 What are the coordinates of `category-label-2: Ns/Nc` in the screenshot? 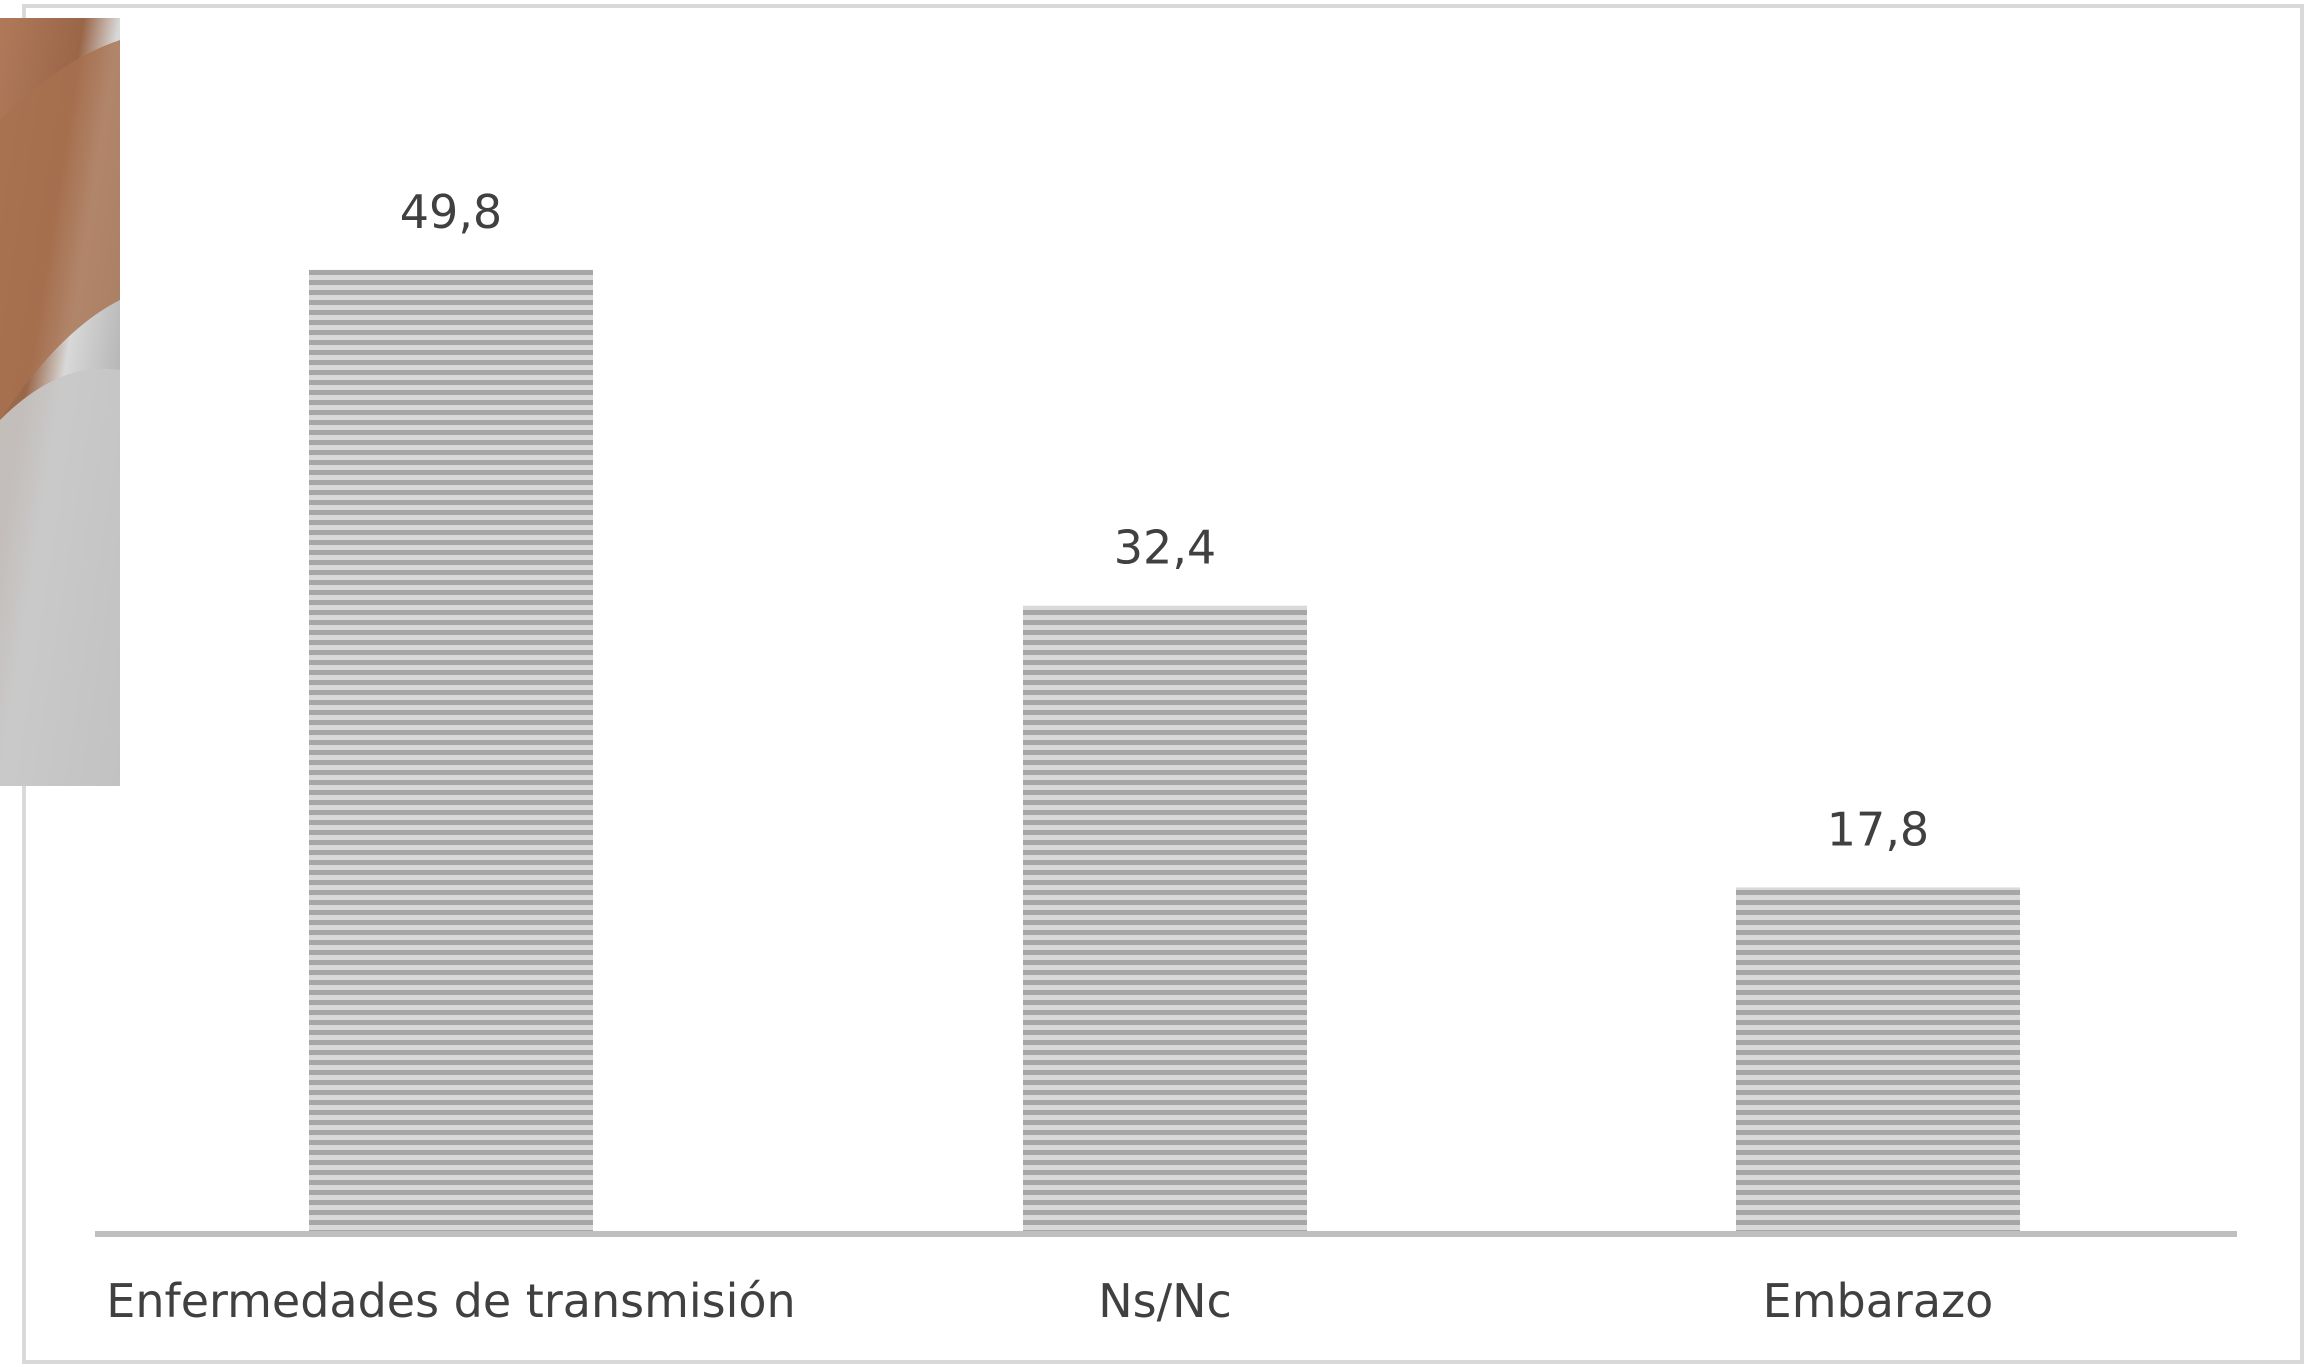 It's located at (1165, 1301).